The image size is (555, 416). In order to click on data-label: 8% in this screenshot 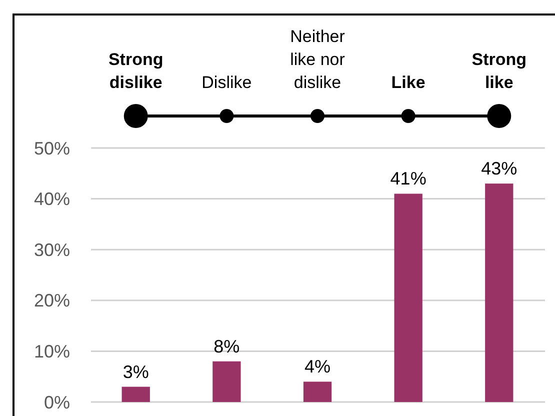, I will do `click(227, 346)`.